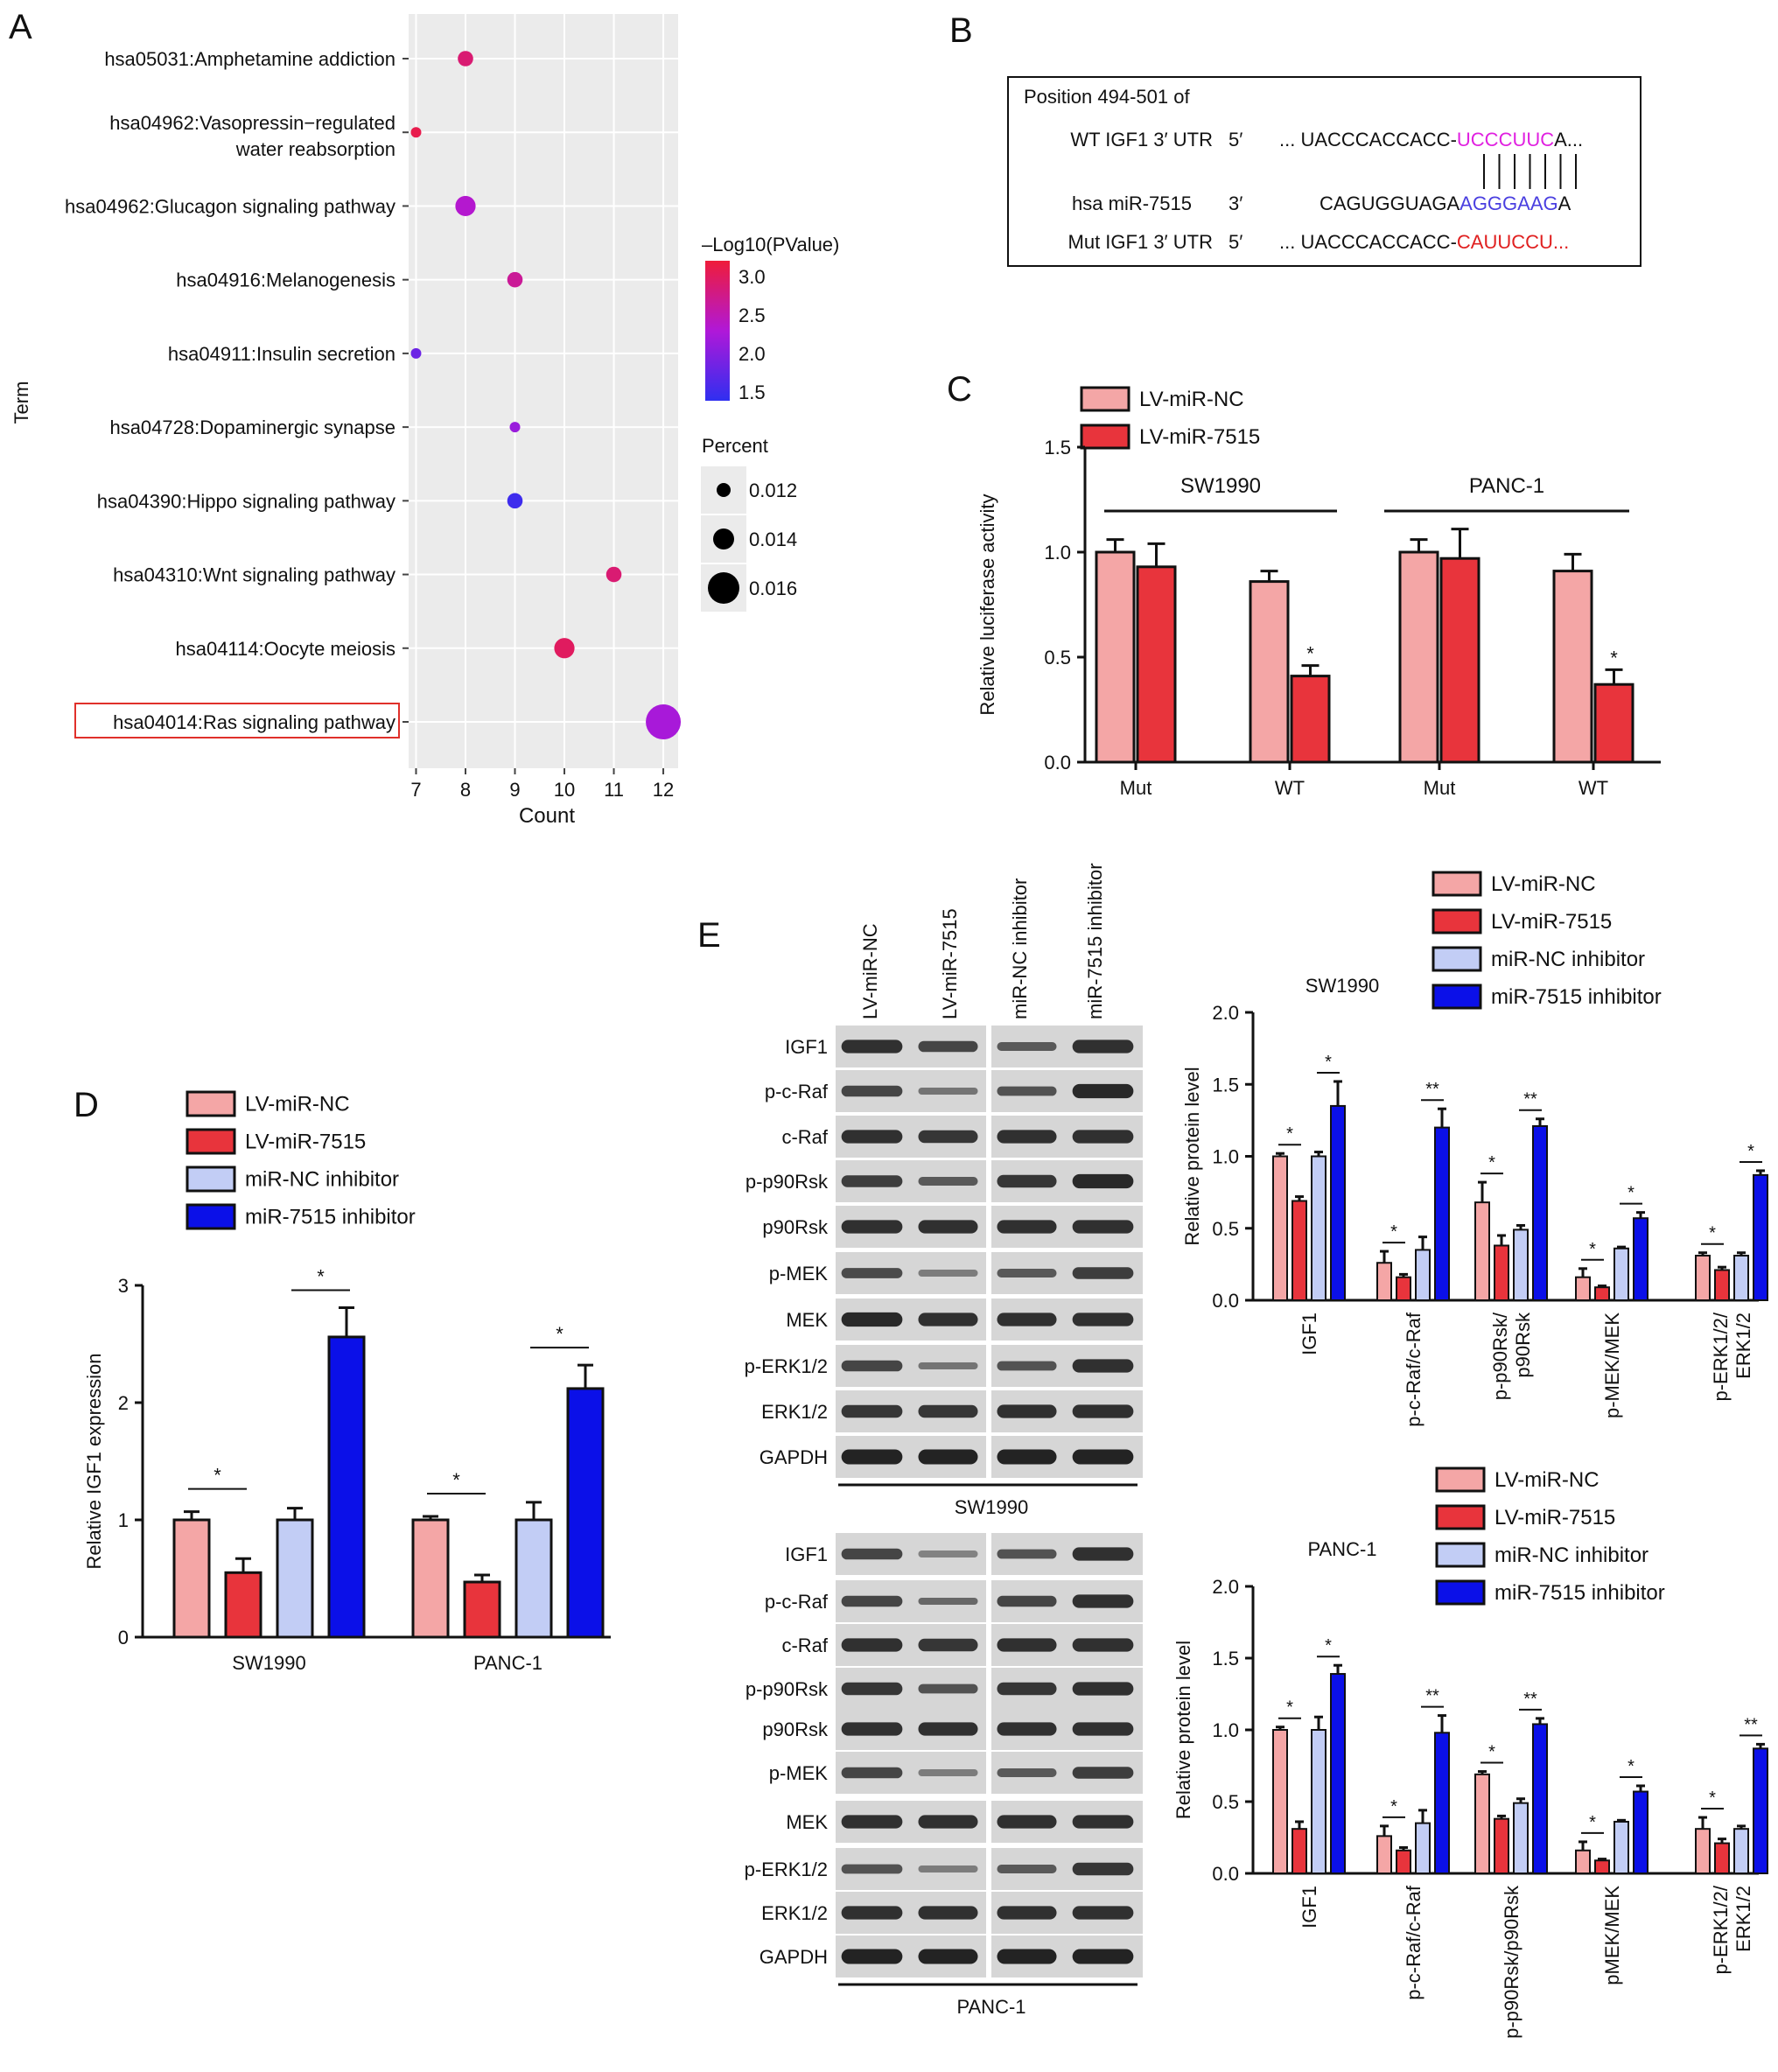 This screenshot has width=1778, height=2072. What do you see at coordinates (614, 790) in the screenshot?
I see `x-tick-label: 11` at bounding box center [614, 790].